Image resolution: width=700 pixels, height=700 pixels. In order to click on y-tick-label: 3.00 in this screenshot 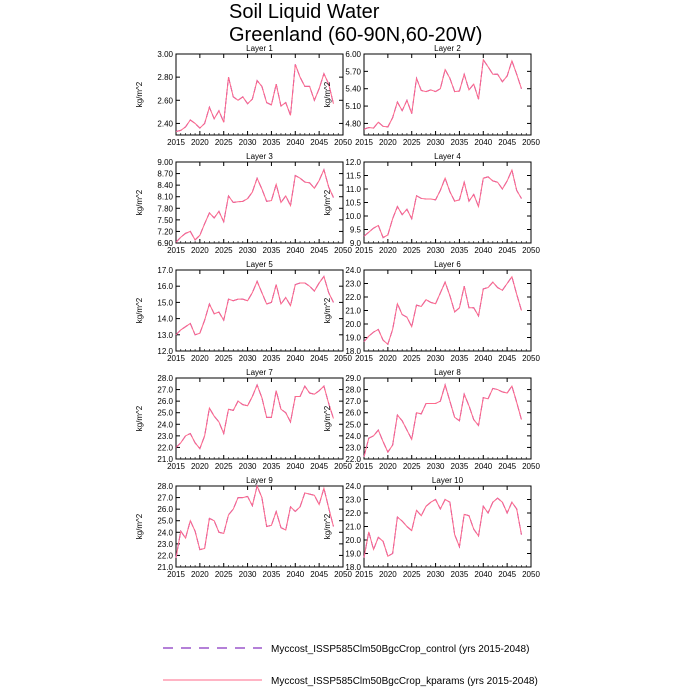, I will do `click(165, 54)`.